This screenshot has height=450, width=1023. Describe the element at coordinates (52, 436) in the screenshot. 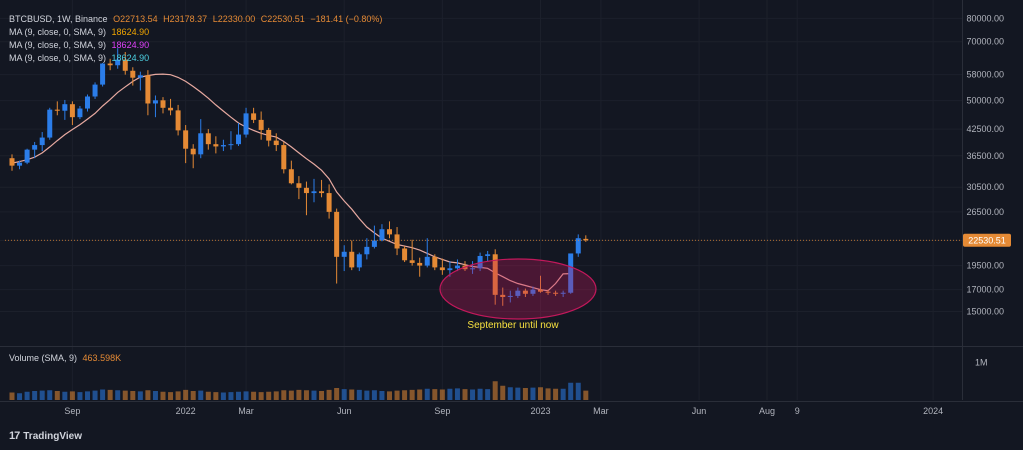

I see `tradingview-brand: TradingView` at that location.